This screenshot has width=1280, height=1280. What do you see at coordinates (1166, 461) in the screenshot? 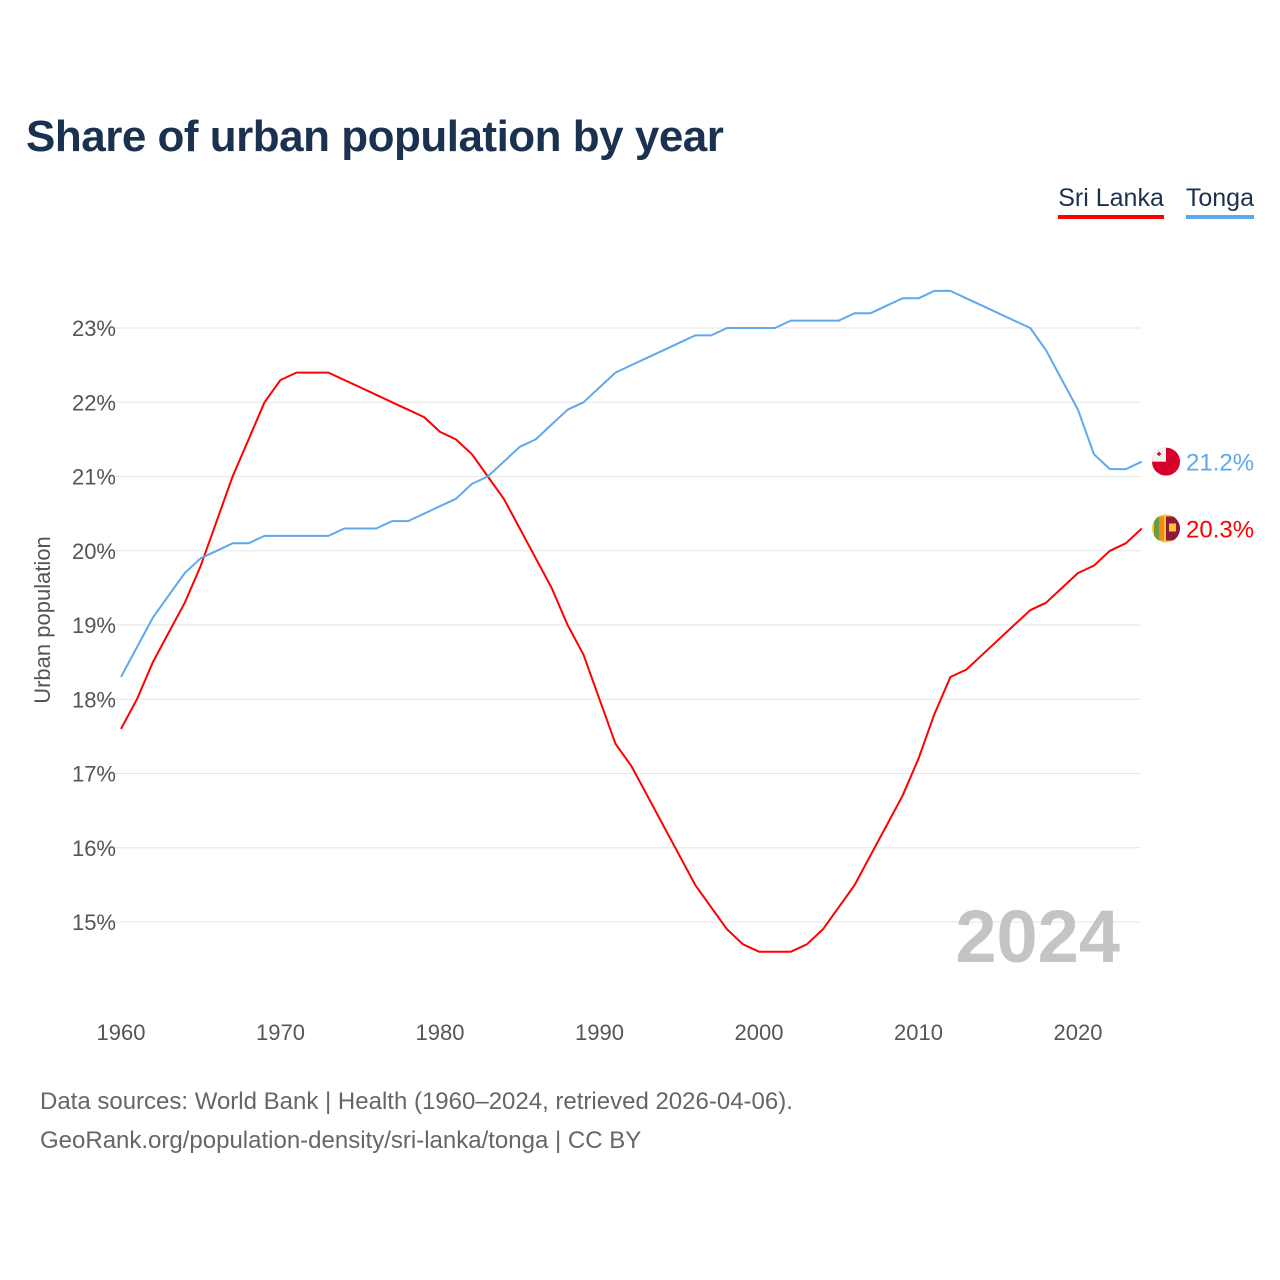
I see `tonga-flag-icon` at bounding box center [1166, 461].